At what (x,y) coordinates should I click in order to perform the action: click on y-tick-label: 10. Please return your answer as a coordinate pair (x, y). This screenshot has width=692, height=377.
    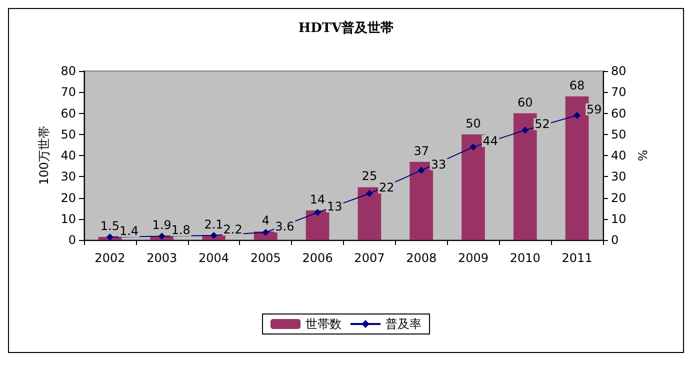
    Looking at the image, I should click on (68, 219).